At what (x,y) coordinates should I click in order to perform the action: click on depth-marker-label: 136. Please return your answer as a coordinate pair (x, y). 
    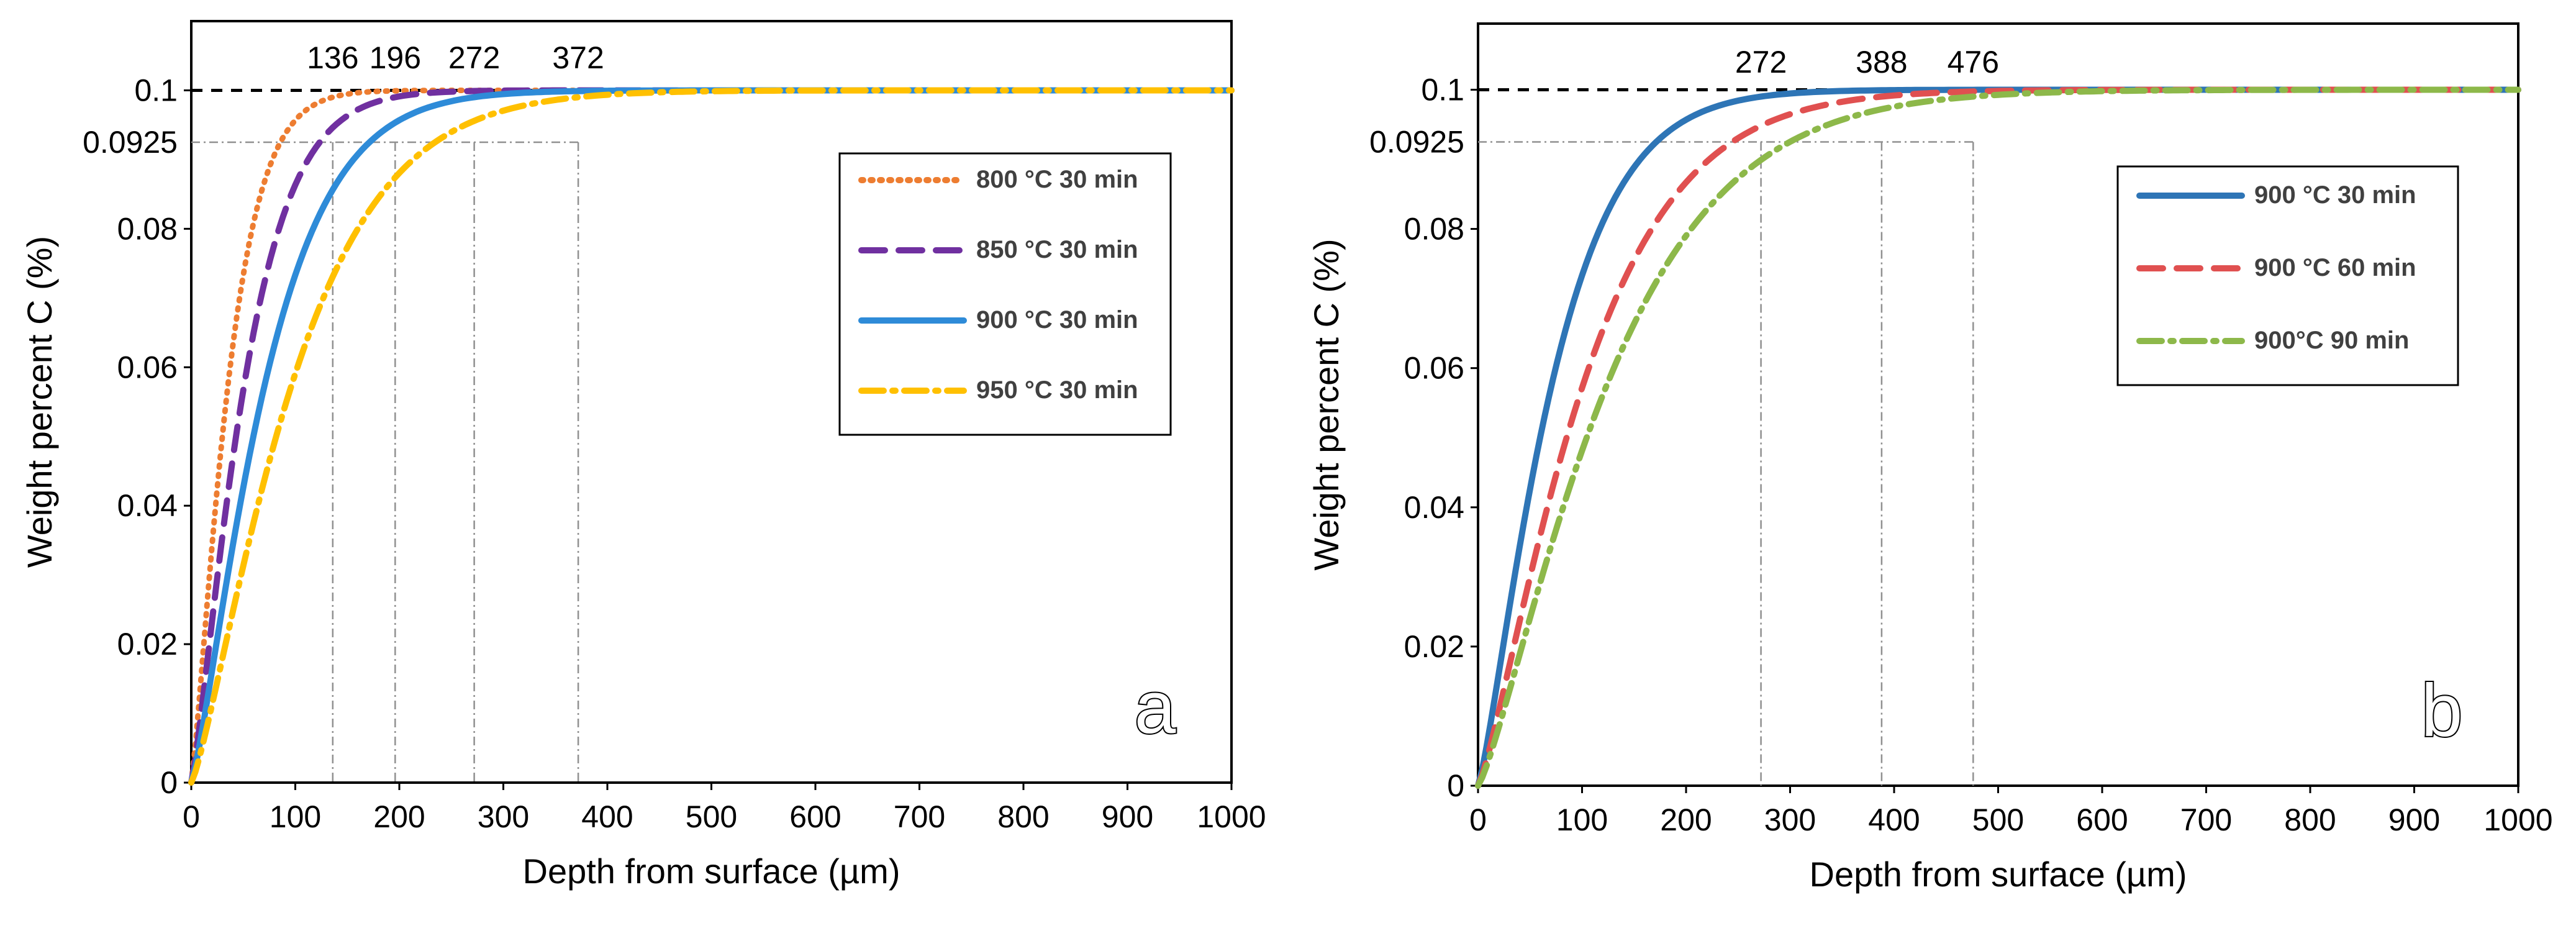
    Looking at the image, I should click on (332, 57).